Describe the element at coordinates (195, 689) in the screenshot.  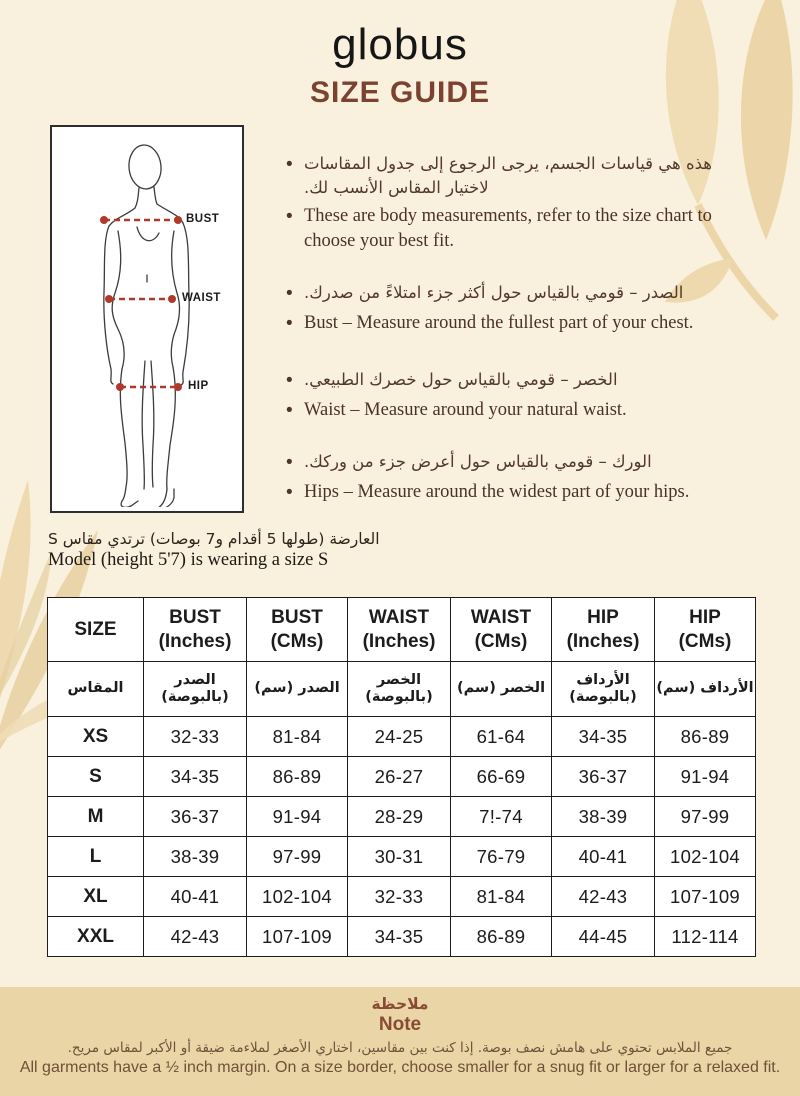
I see `column-header-bust-inches-ar: الصدر (بالبوصة)` at that location.